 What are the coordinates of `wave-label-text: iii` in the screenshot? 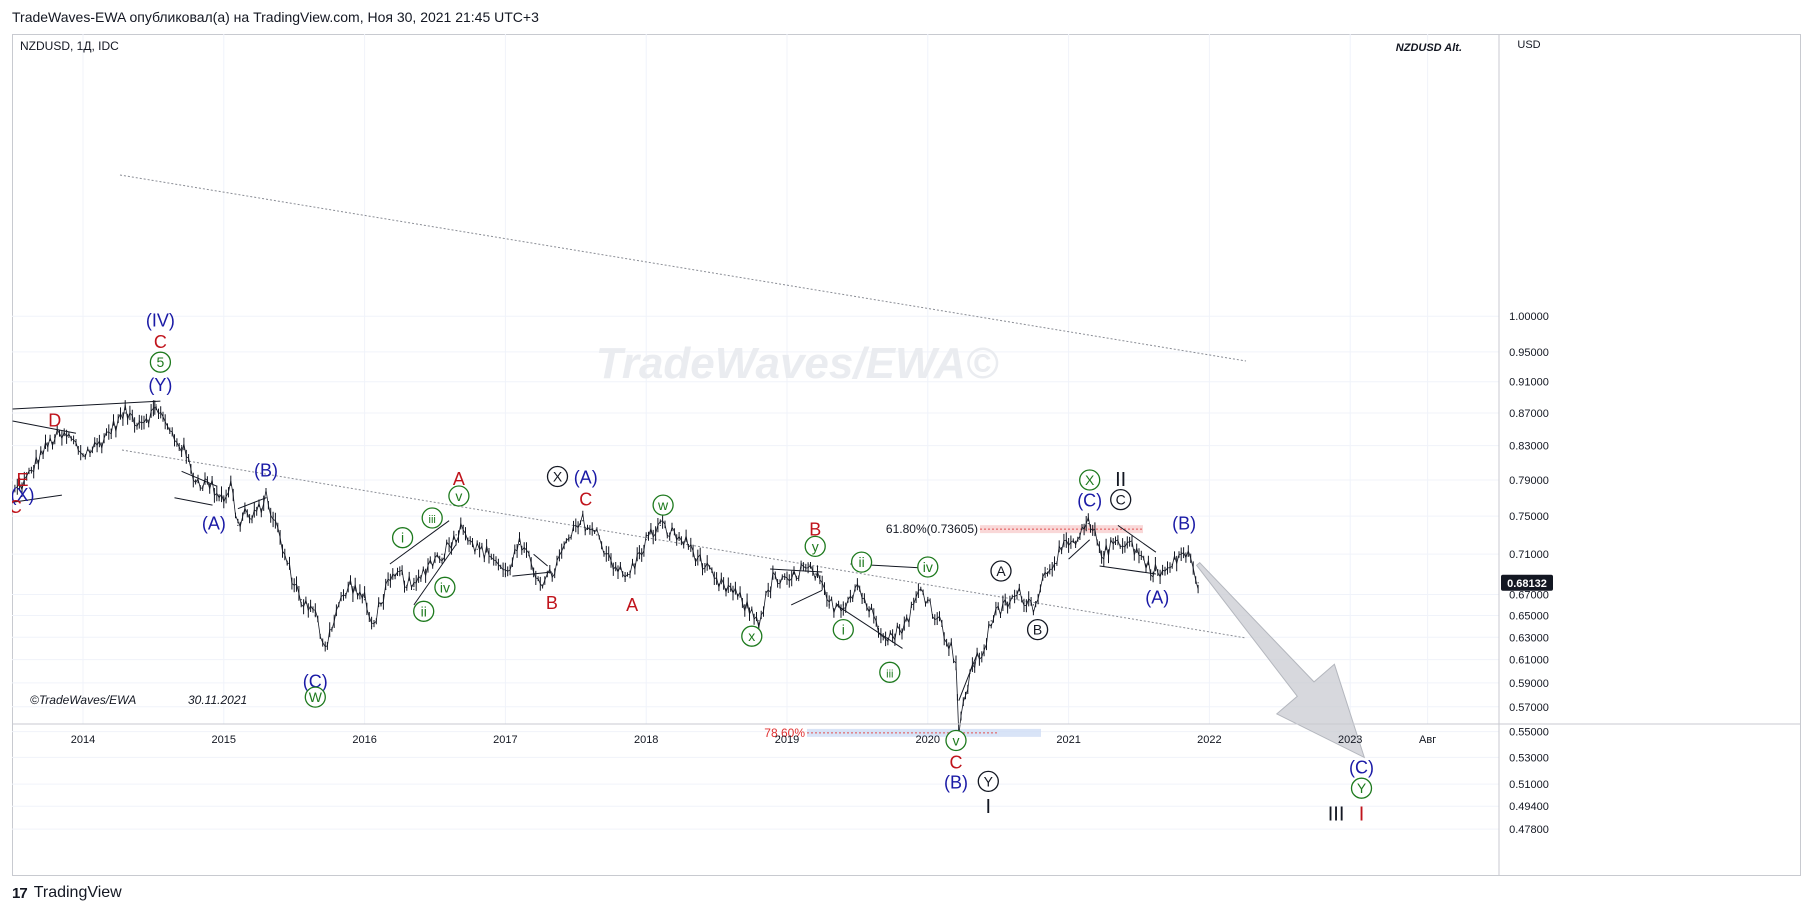 It's located at (432, 520).